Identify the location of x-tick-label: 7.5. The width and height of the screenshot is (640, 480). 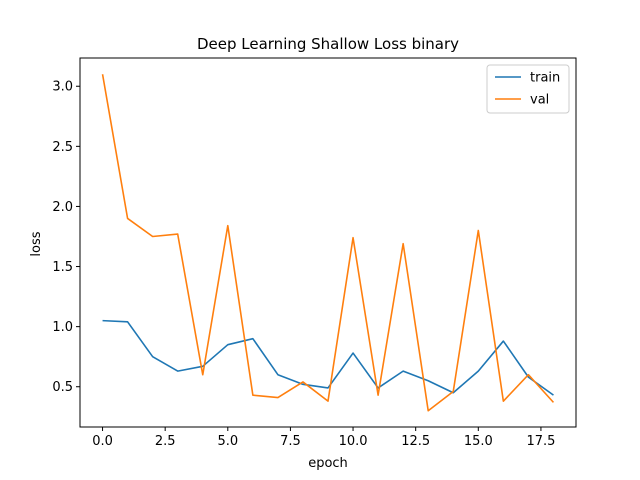
(290, 441).